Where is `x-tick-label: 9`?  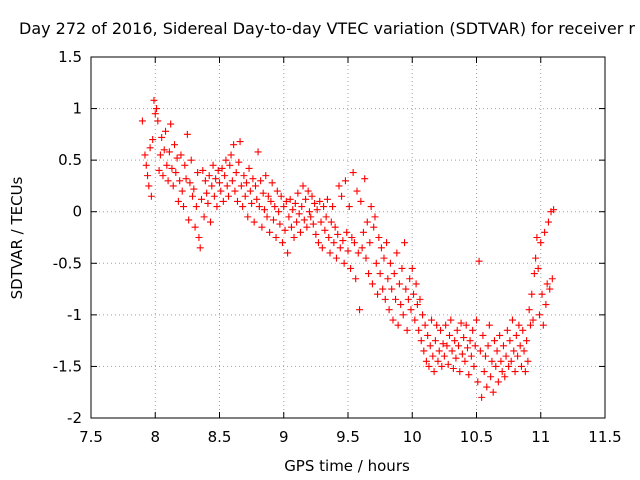 x-tick-label: 9 is located at coordinates (284, 437).